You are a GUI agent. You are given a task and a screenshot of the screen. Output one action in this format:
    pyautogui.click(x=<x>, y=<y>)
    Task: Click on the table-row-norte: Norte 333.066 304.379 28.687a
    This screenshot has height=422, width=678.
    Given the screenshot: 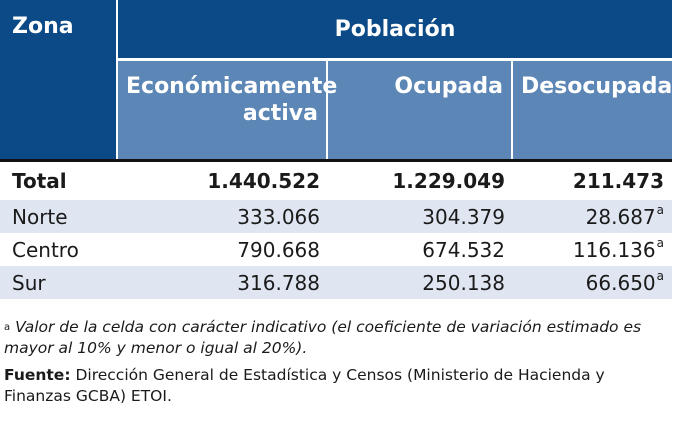 What is the action you would take?
    pyautogui.click(x=336, y=216)
    